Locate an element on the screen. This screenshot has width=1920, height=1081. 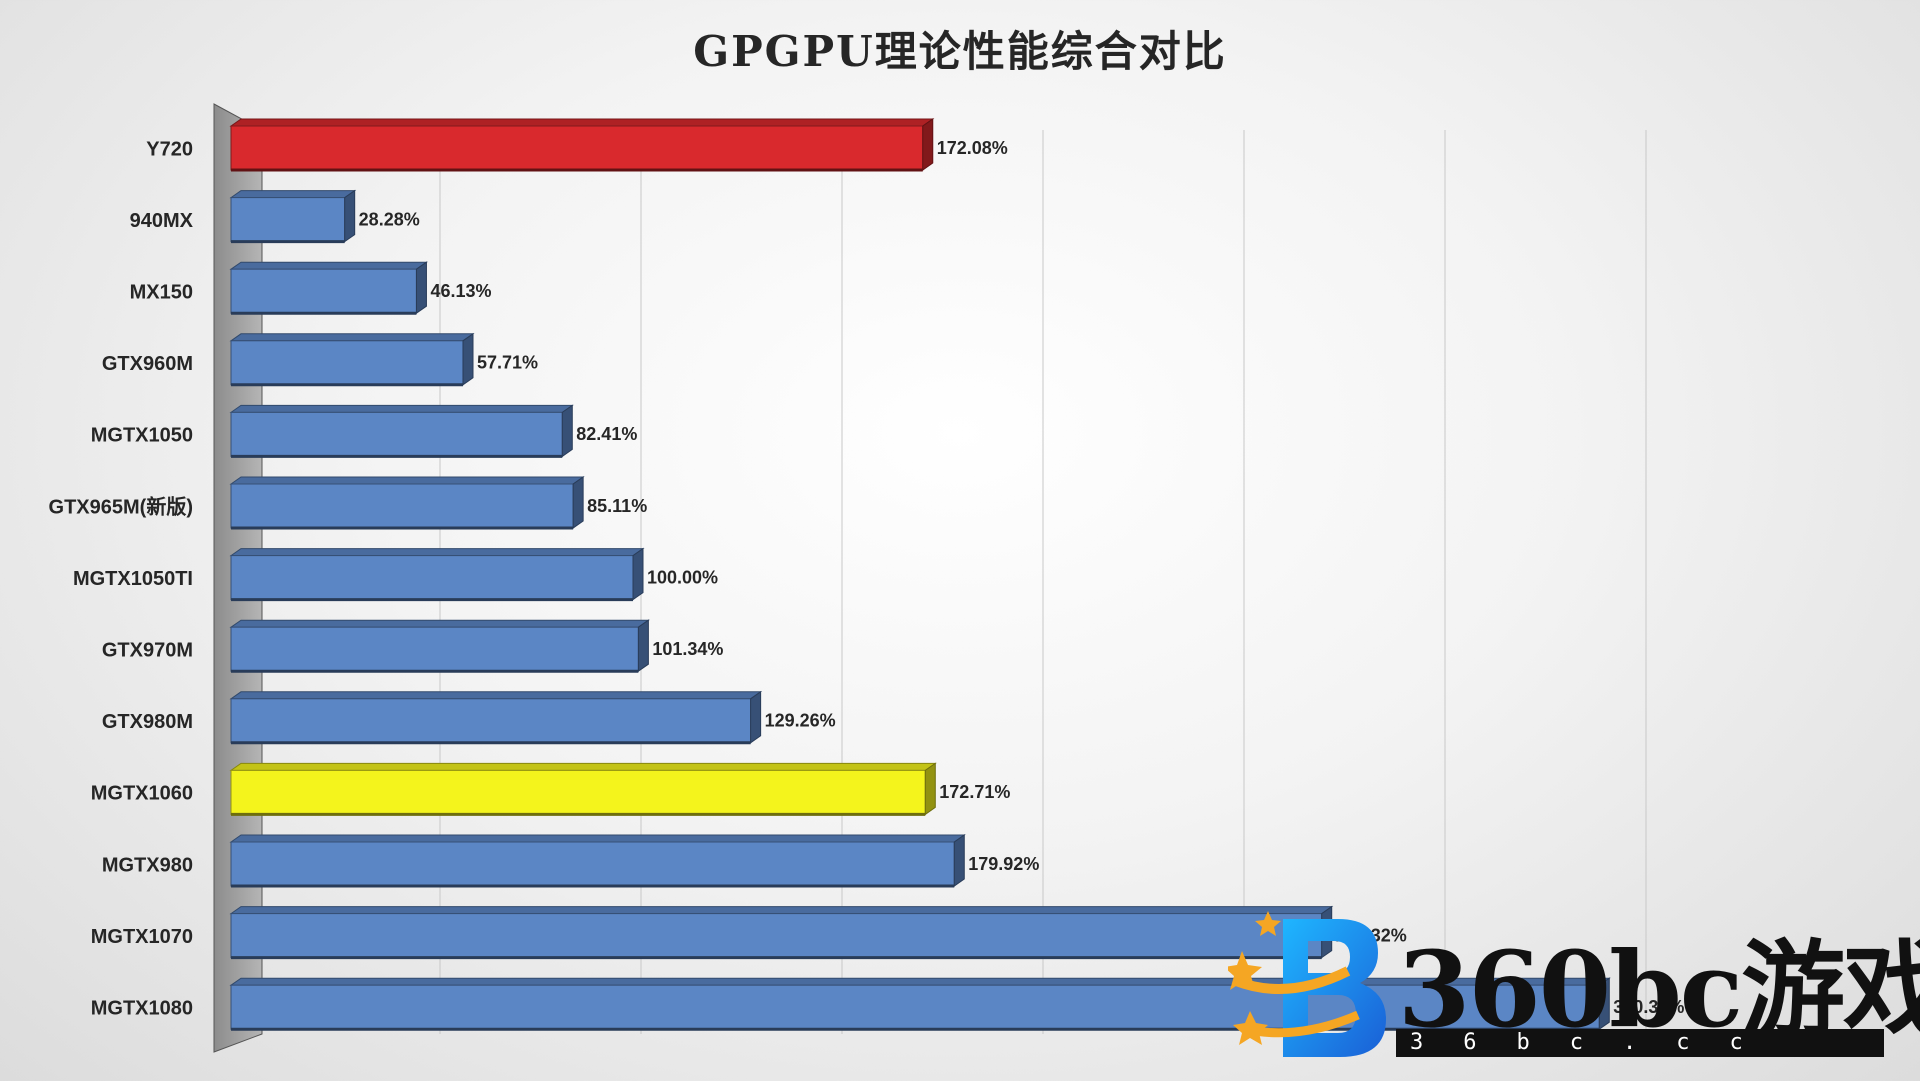
category-label: MGTX1050TI is located at coordinates (133, 579).